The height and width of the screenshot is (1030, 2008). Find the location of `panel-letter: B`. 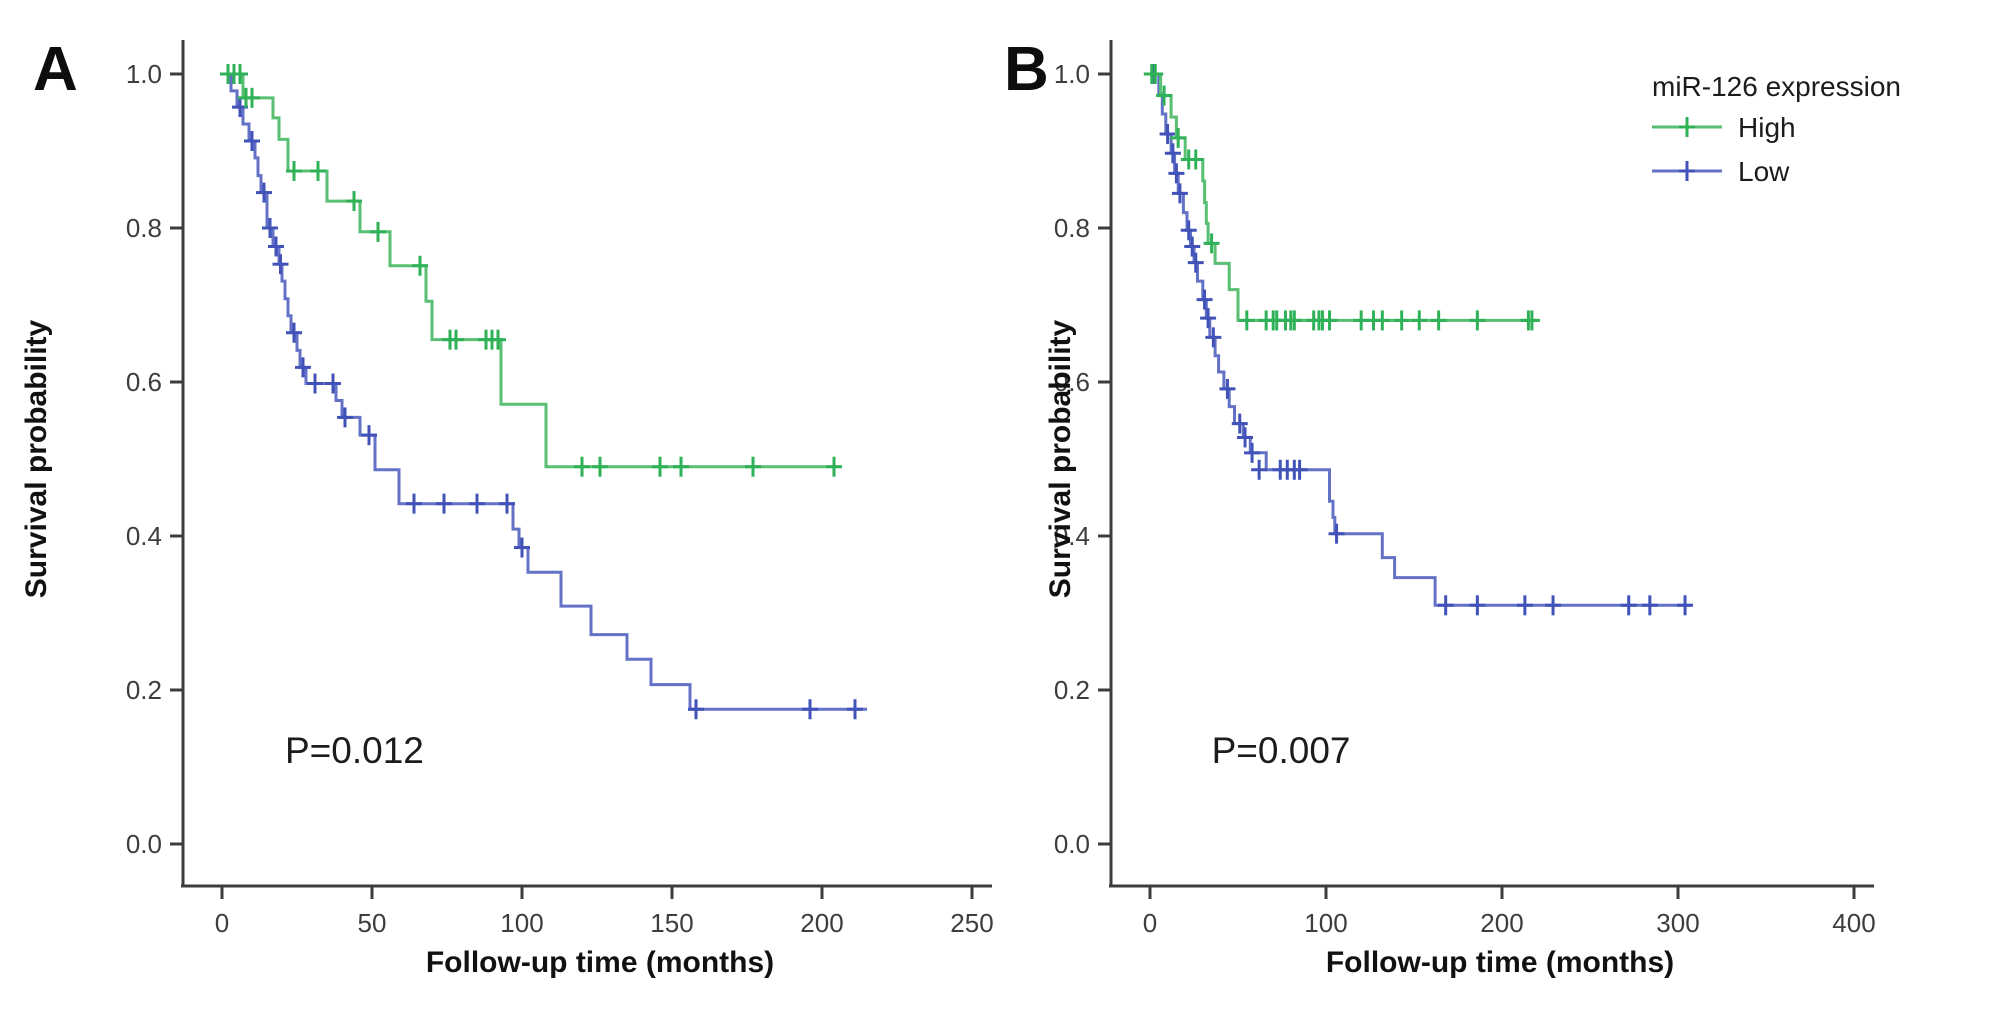

panel-letter: B is located at coordinates (1026, 69).